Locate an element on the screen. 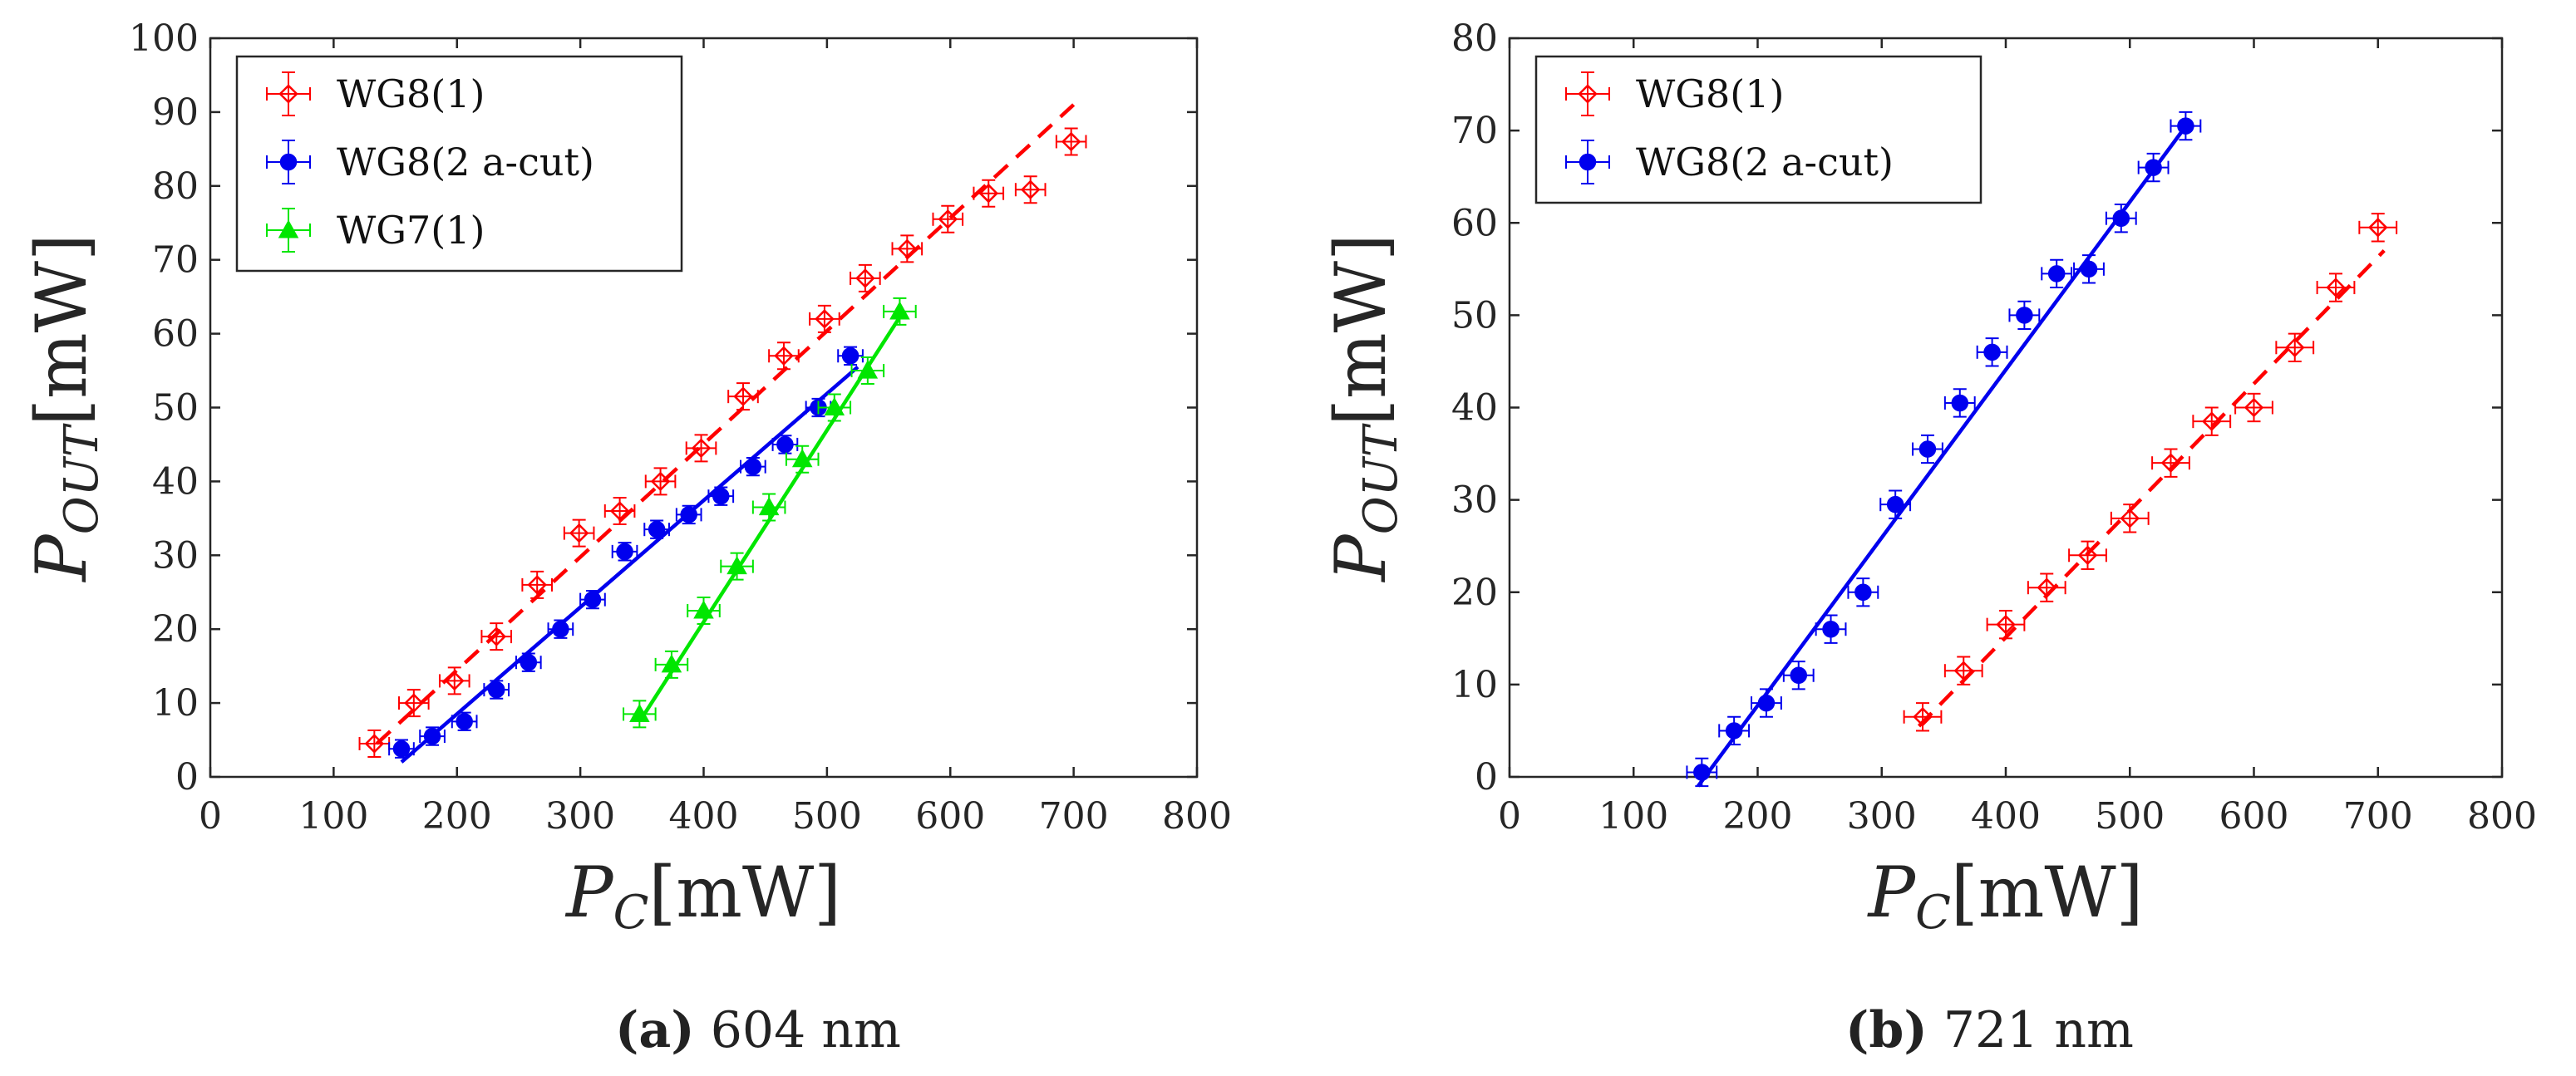 This screenshot has height=1076, width=2576. legend-label: WG7(1) is located at coordinates (411, 230).